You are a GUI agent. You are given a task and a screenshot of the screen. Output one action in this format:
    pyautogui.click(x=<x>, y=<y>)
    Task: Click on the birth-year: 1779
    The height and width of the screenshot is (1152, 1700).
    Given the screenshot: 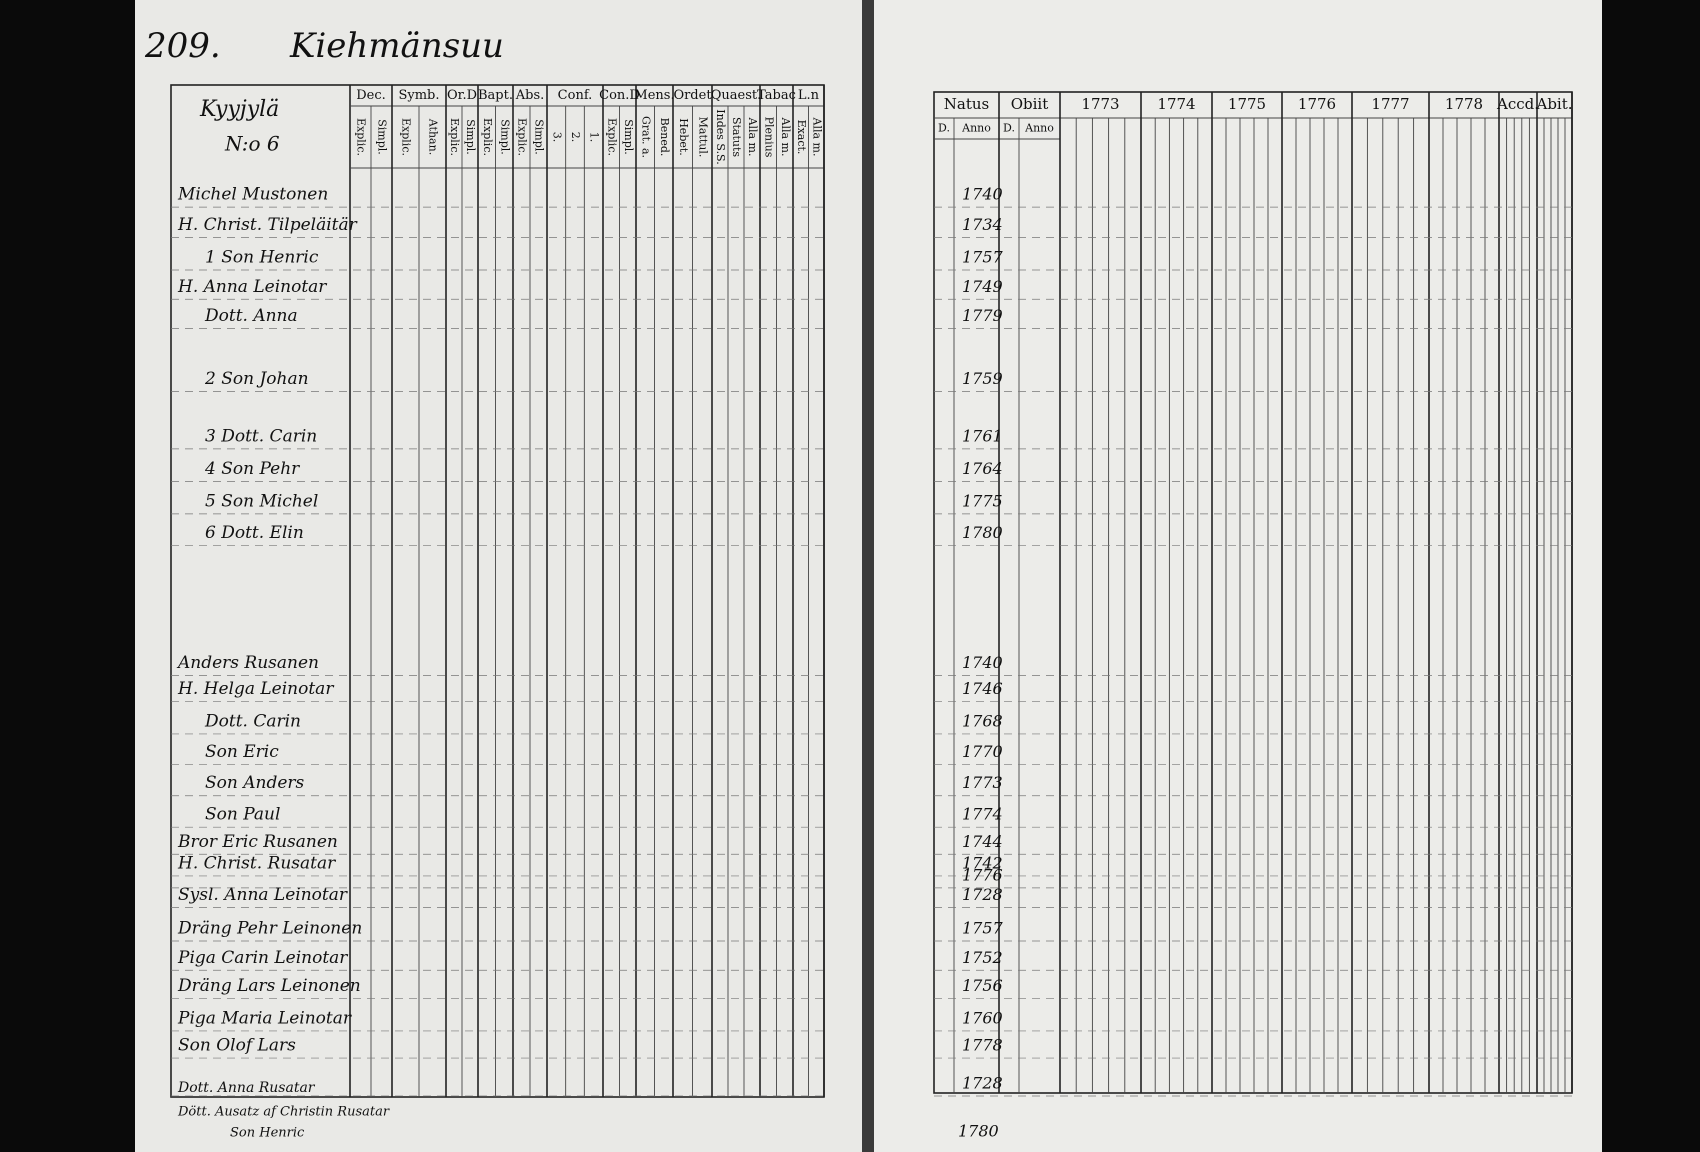 What is the action you would take?
    pyautogui.click(x=982, y=315)
    